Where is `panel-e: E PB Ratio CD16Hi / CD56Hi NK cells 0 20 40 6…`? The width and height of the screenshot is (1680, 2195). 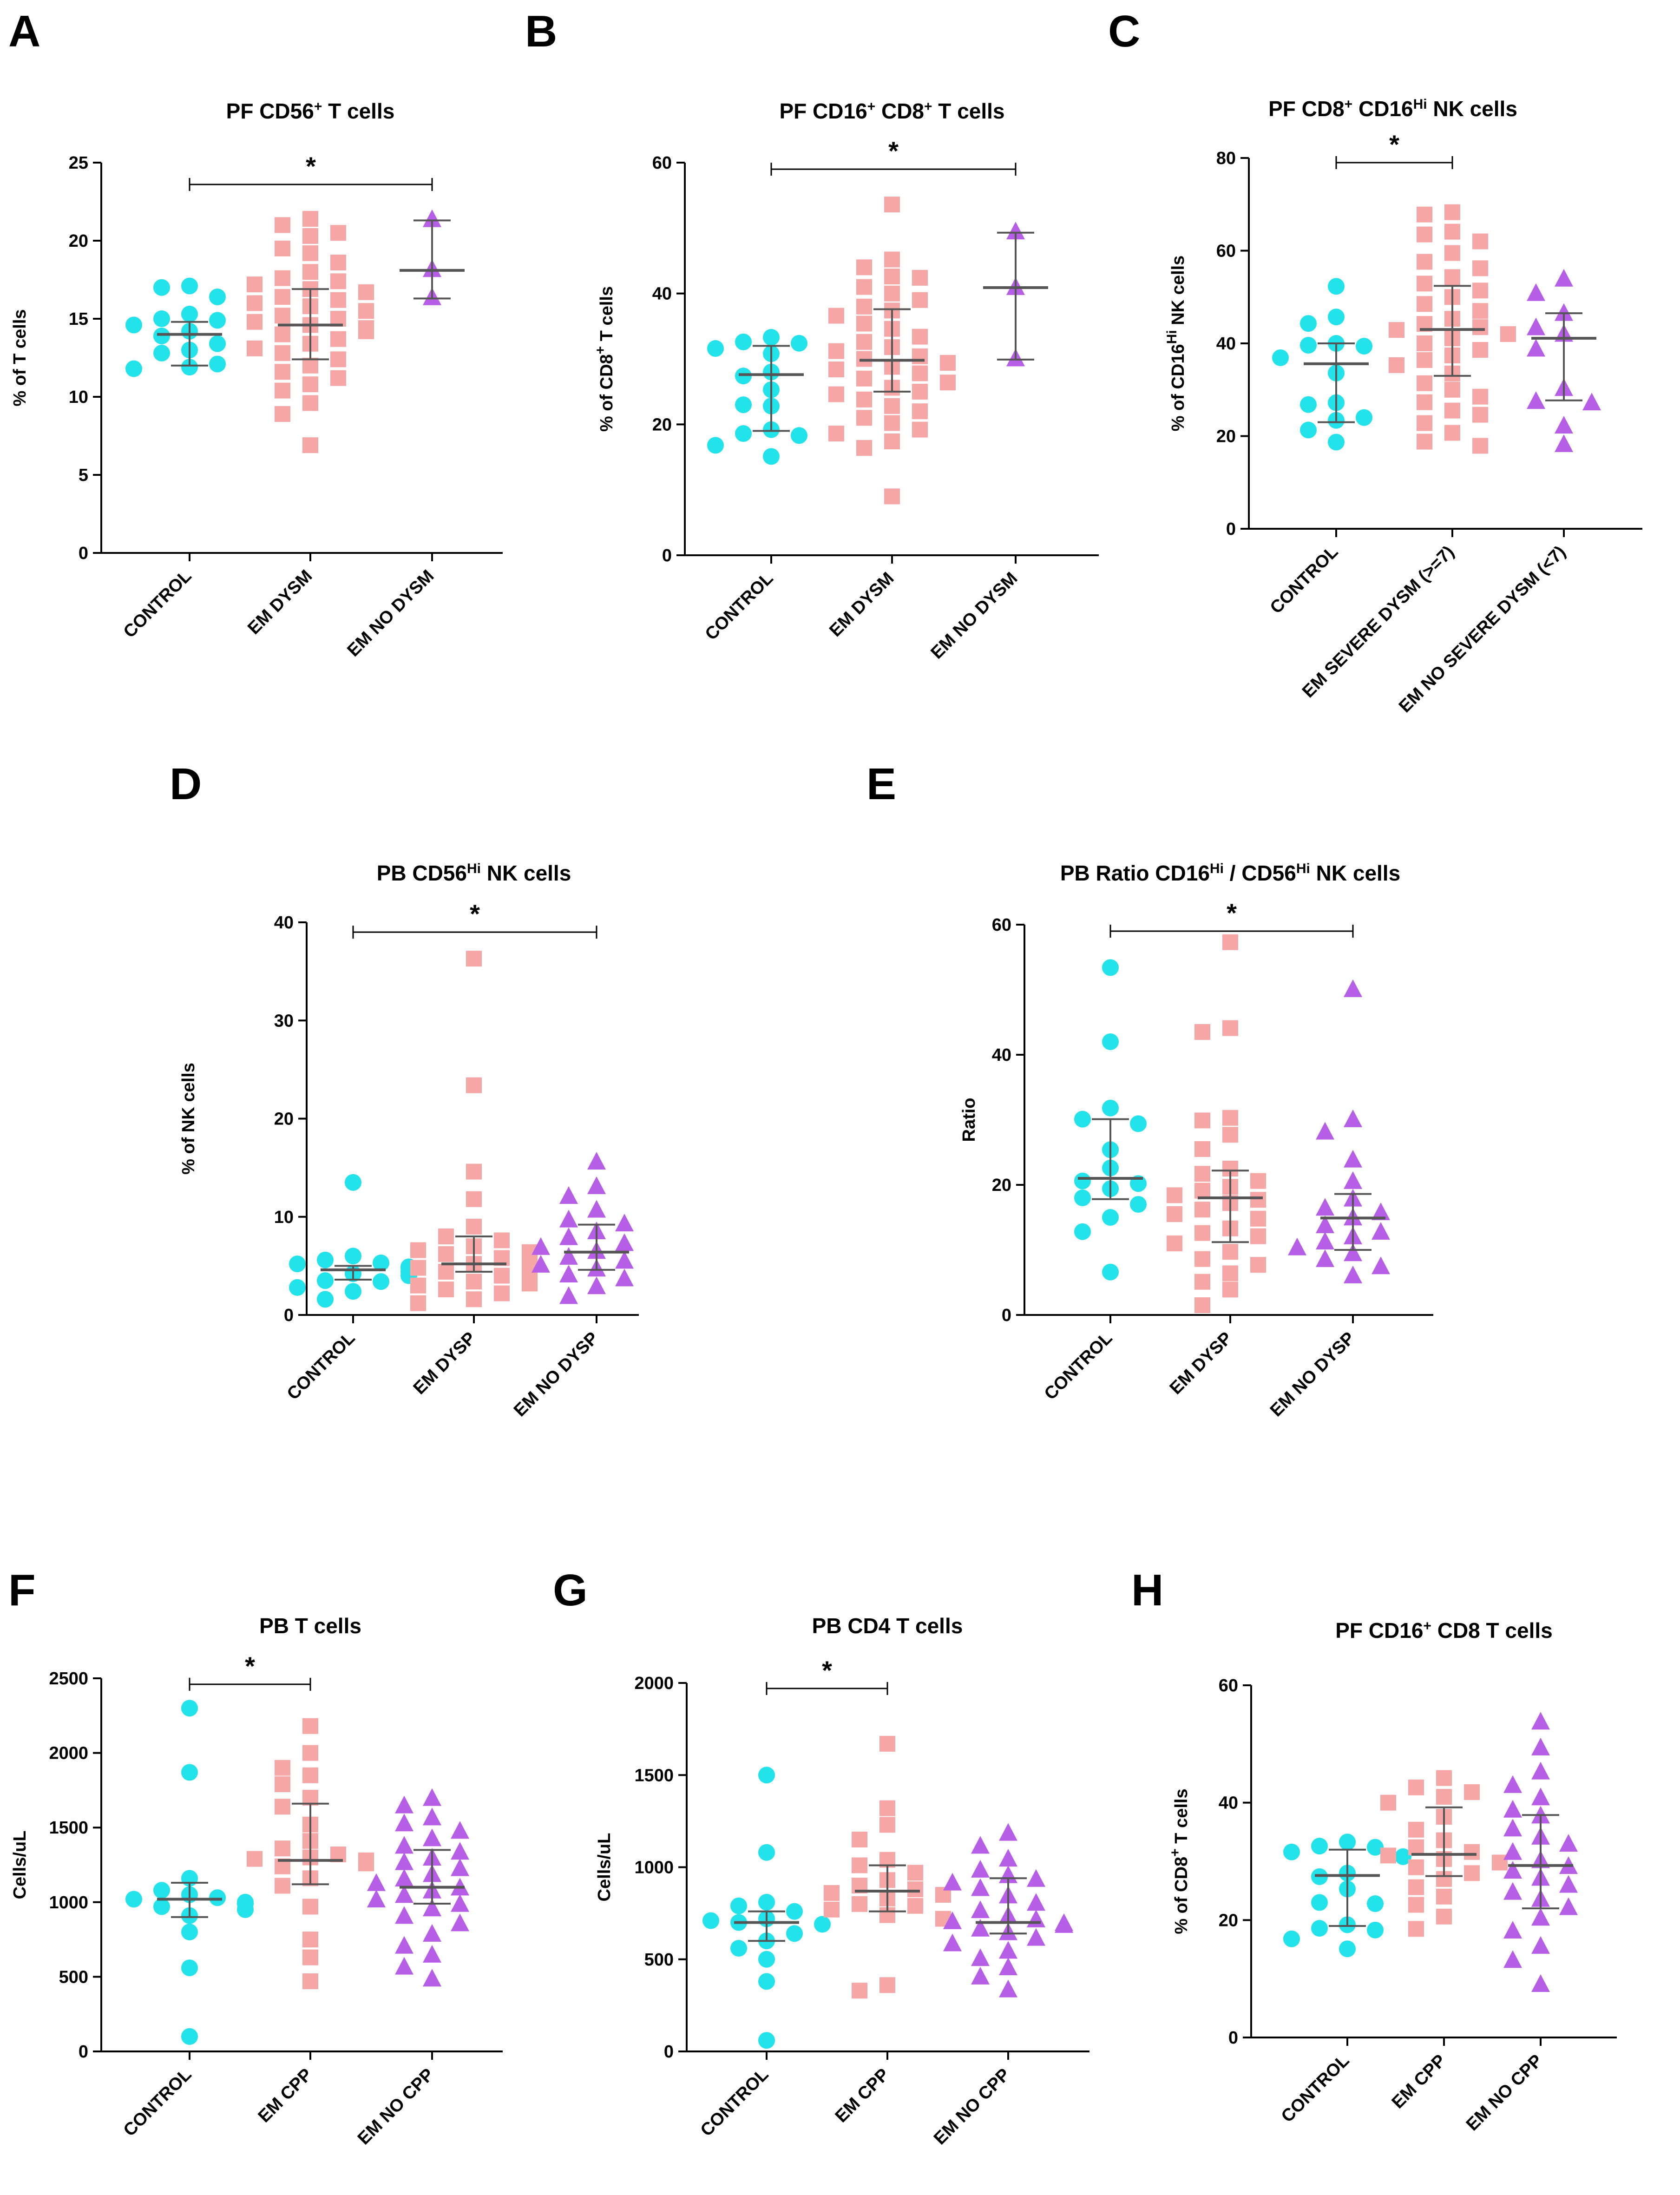
panel-e: E PB Ratio CD16Hi / CD56Hi NK cells 0 20 40 6… is located at coordinates (1149, 1089).